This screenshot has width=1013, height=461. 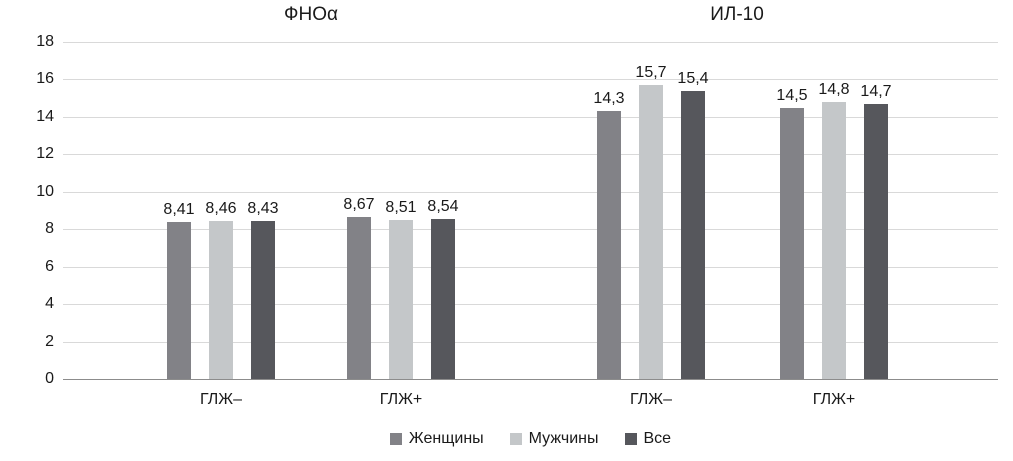 I want to click on y-tick-label: 10, so click(x=45, y=191).